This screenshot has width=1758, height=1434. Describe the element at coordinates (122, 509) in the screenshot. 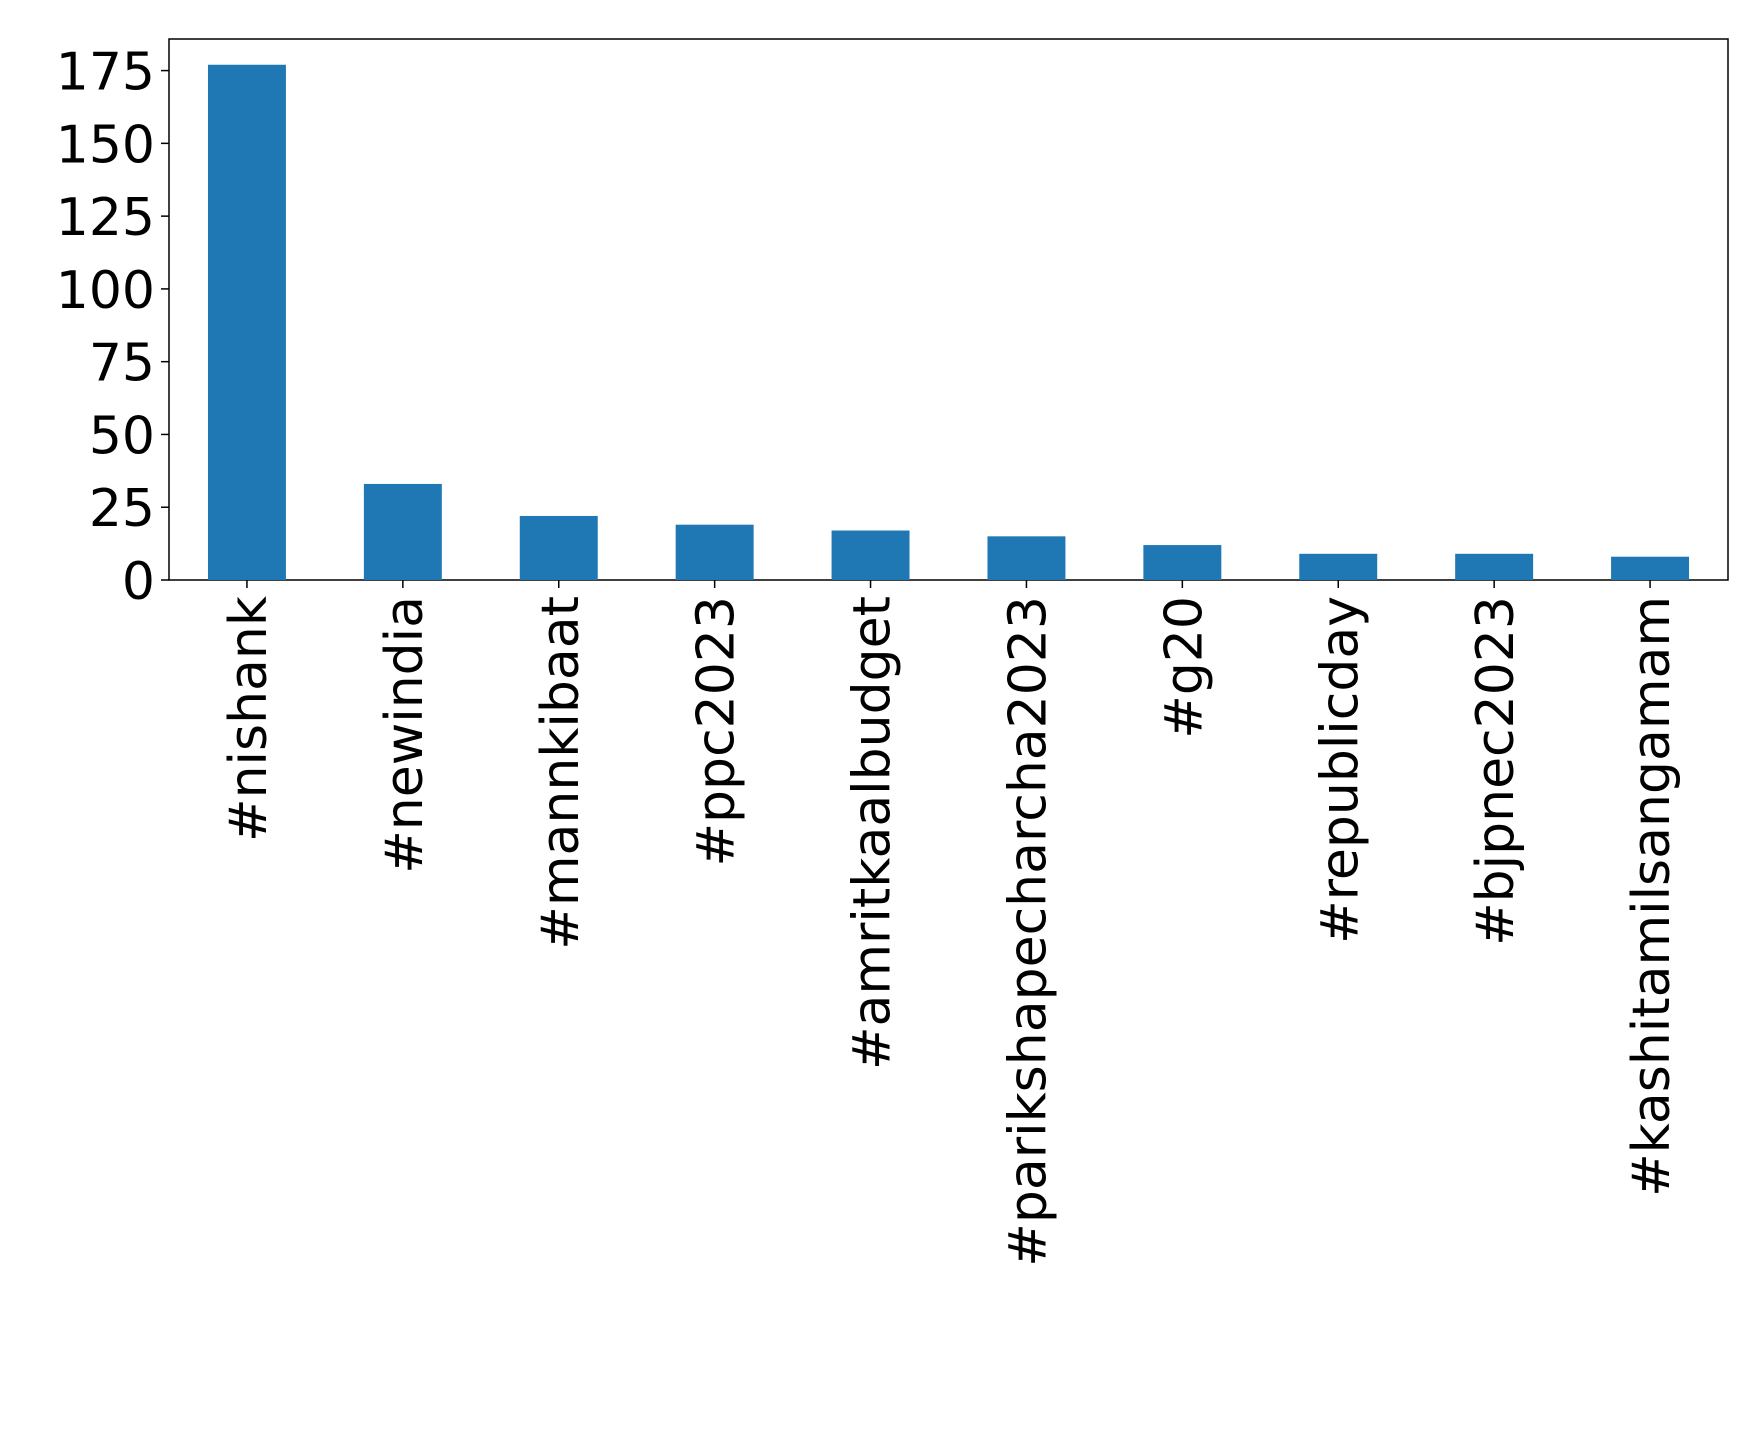

I see `y-tick-label: 25` at that location.